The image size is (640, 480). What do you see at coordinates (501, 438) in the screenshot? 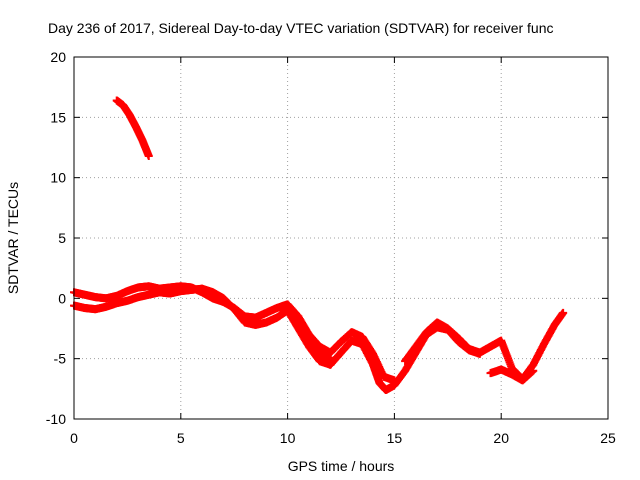
I see `x-tick-label: 20` at bounding box center [501, 438].